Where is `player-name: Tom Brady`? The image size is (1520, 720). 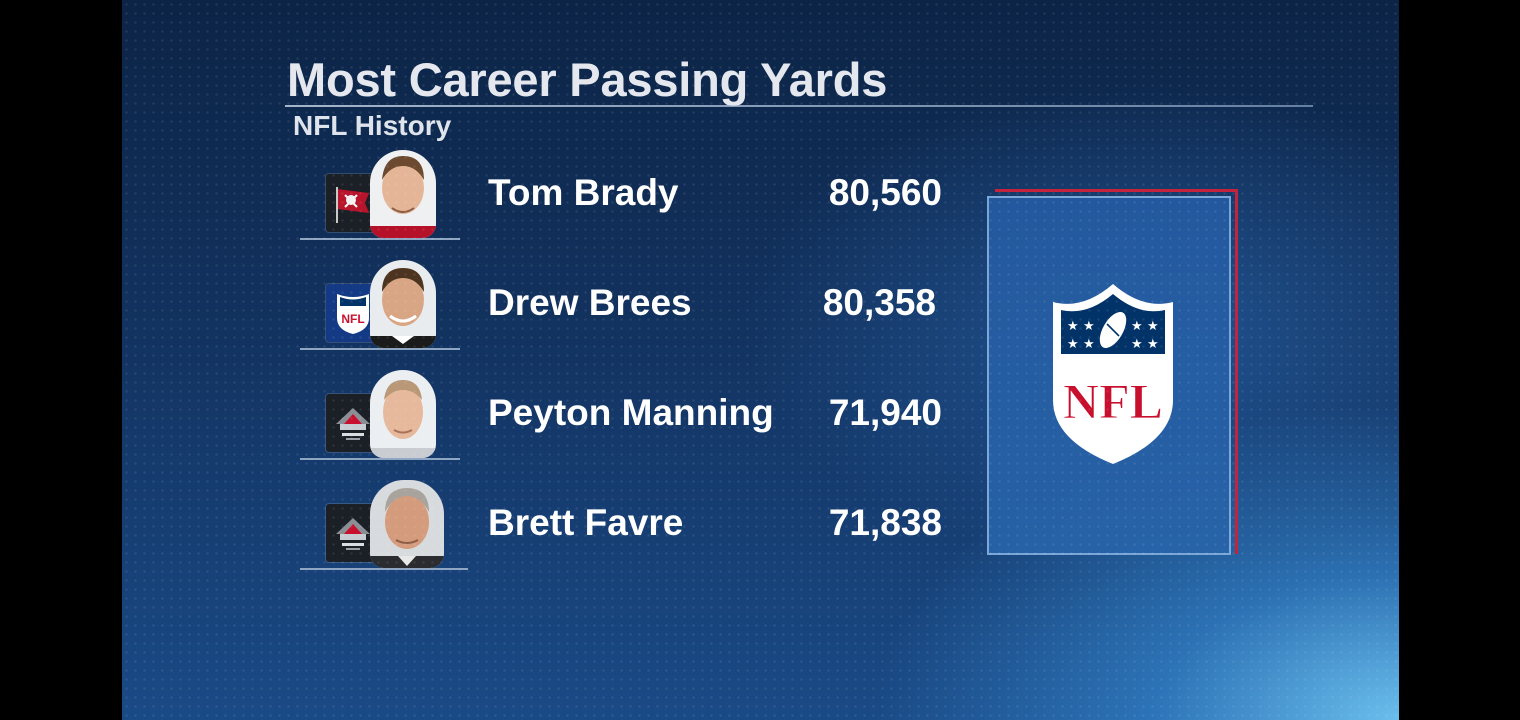
player-name: Tom Brady is located at coordinates (583, 192).